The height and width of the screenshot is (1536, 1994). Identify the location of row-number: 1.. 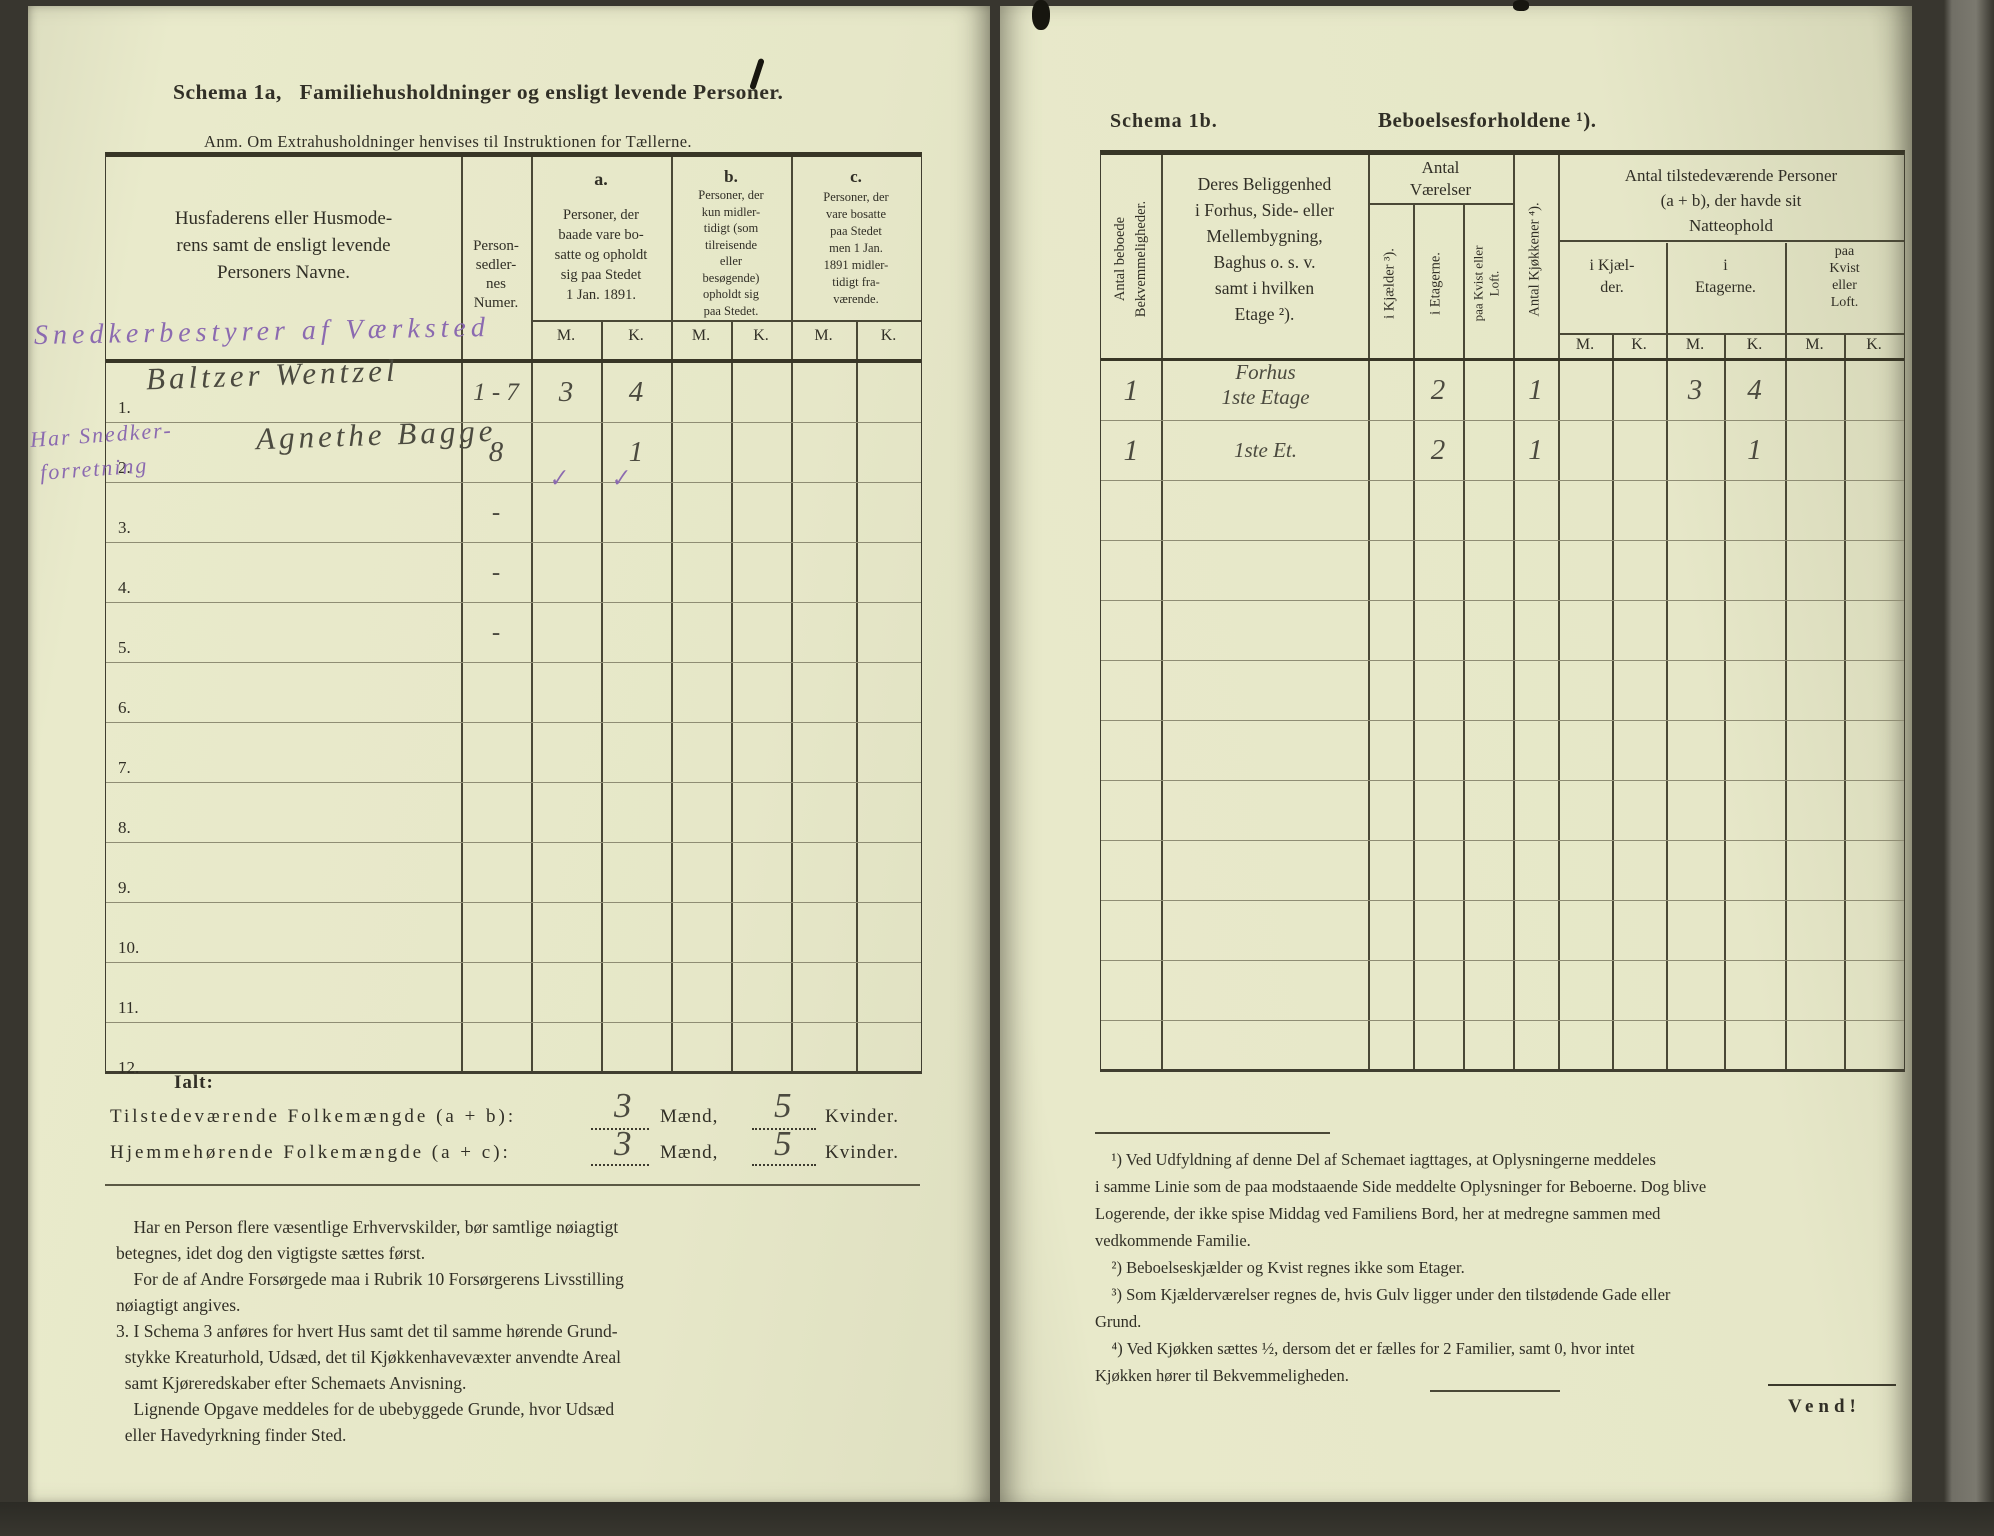
(124, 407).